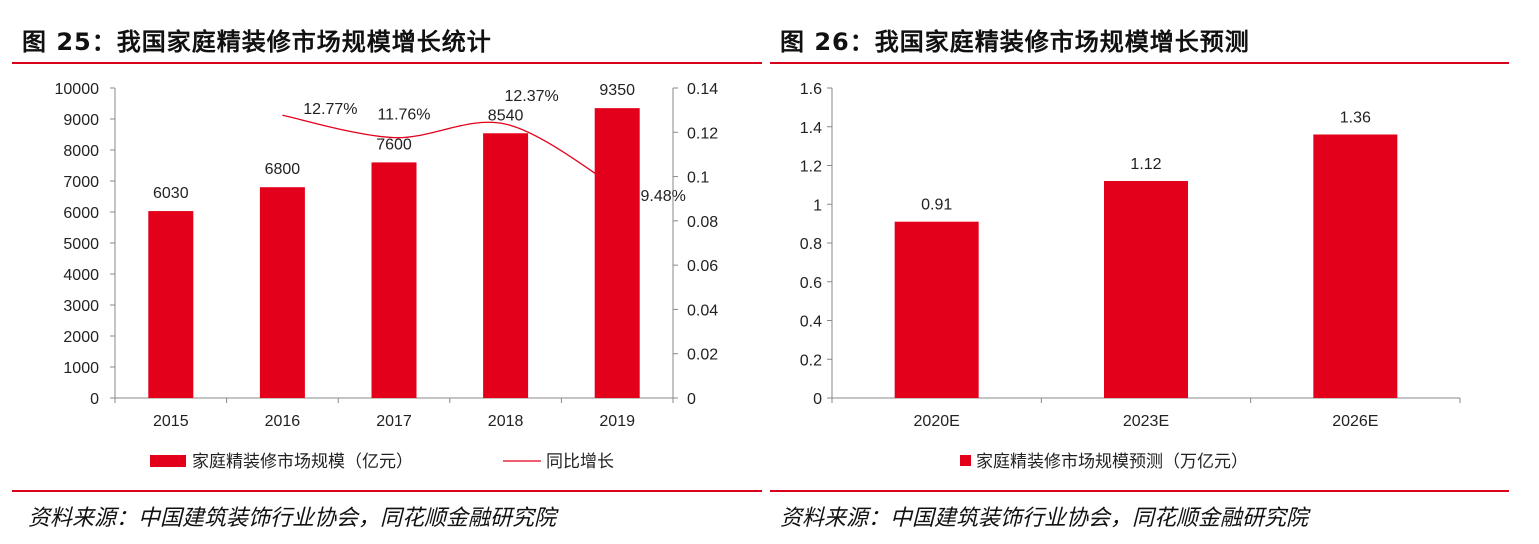 This screenshot has height=544, width=1539. What do you see at coordinates (663, 196) in the screenshot?
I see `growth-data-label: 9.48%` at bounding box center [663, 196].